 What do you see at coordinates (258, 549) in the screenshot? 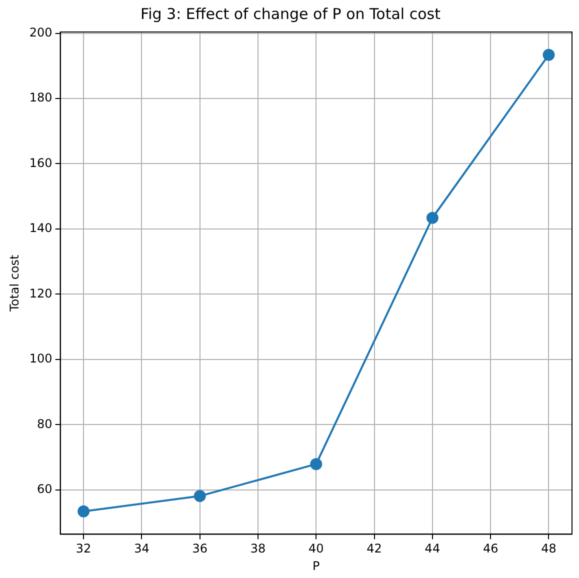
I see `x-tick-label: 38` at bounding box center [258, 549].